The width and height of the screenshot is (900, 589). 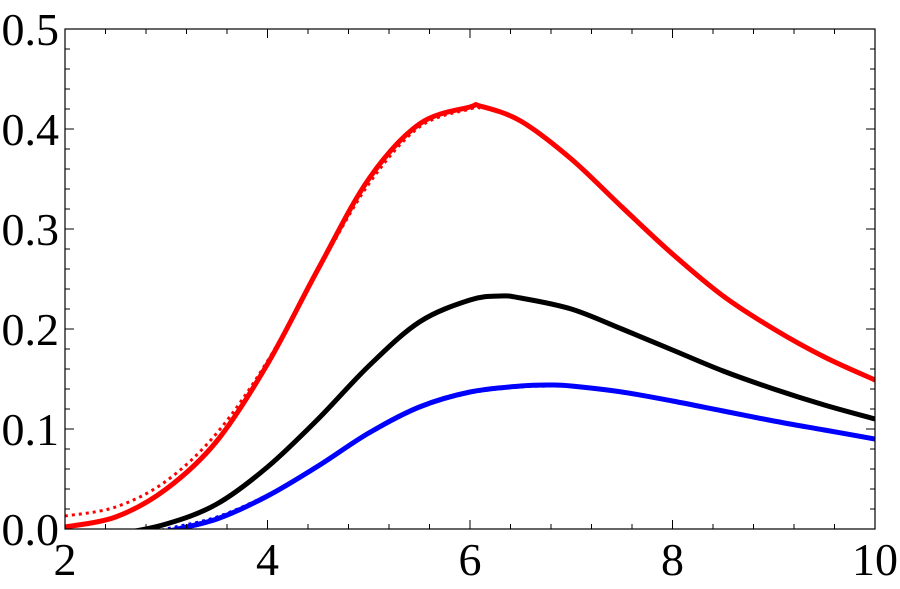 What do you see at coordinates (470, 559) in the screenshot?
I see `x-tick-label: 6` at bounding box center [470, 559].